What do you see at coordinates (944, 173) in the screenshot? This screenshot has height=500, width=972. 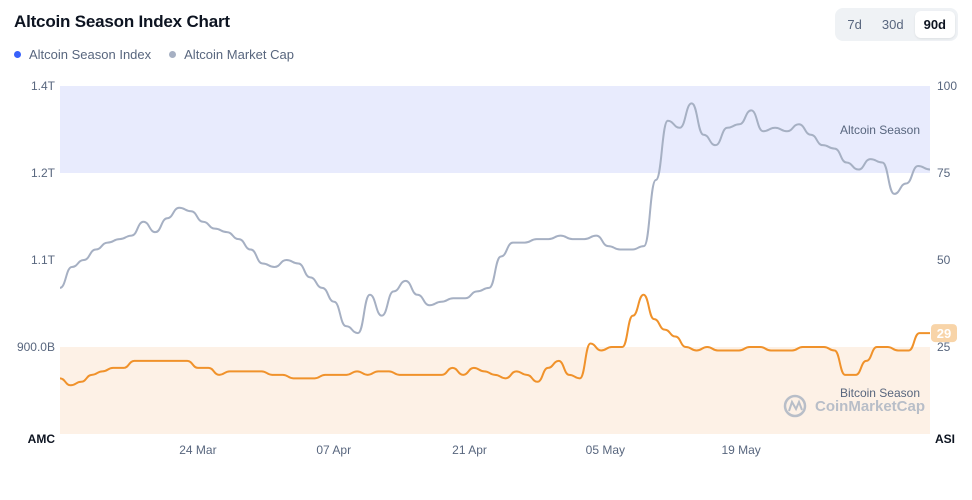 I see `right-axis-tick: 75` at bounding box center [944, 173].